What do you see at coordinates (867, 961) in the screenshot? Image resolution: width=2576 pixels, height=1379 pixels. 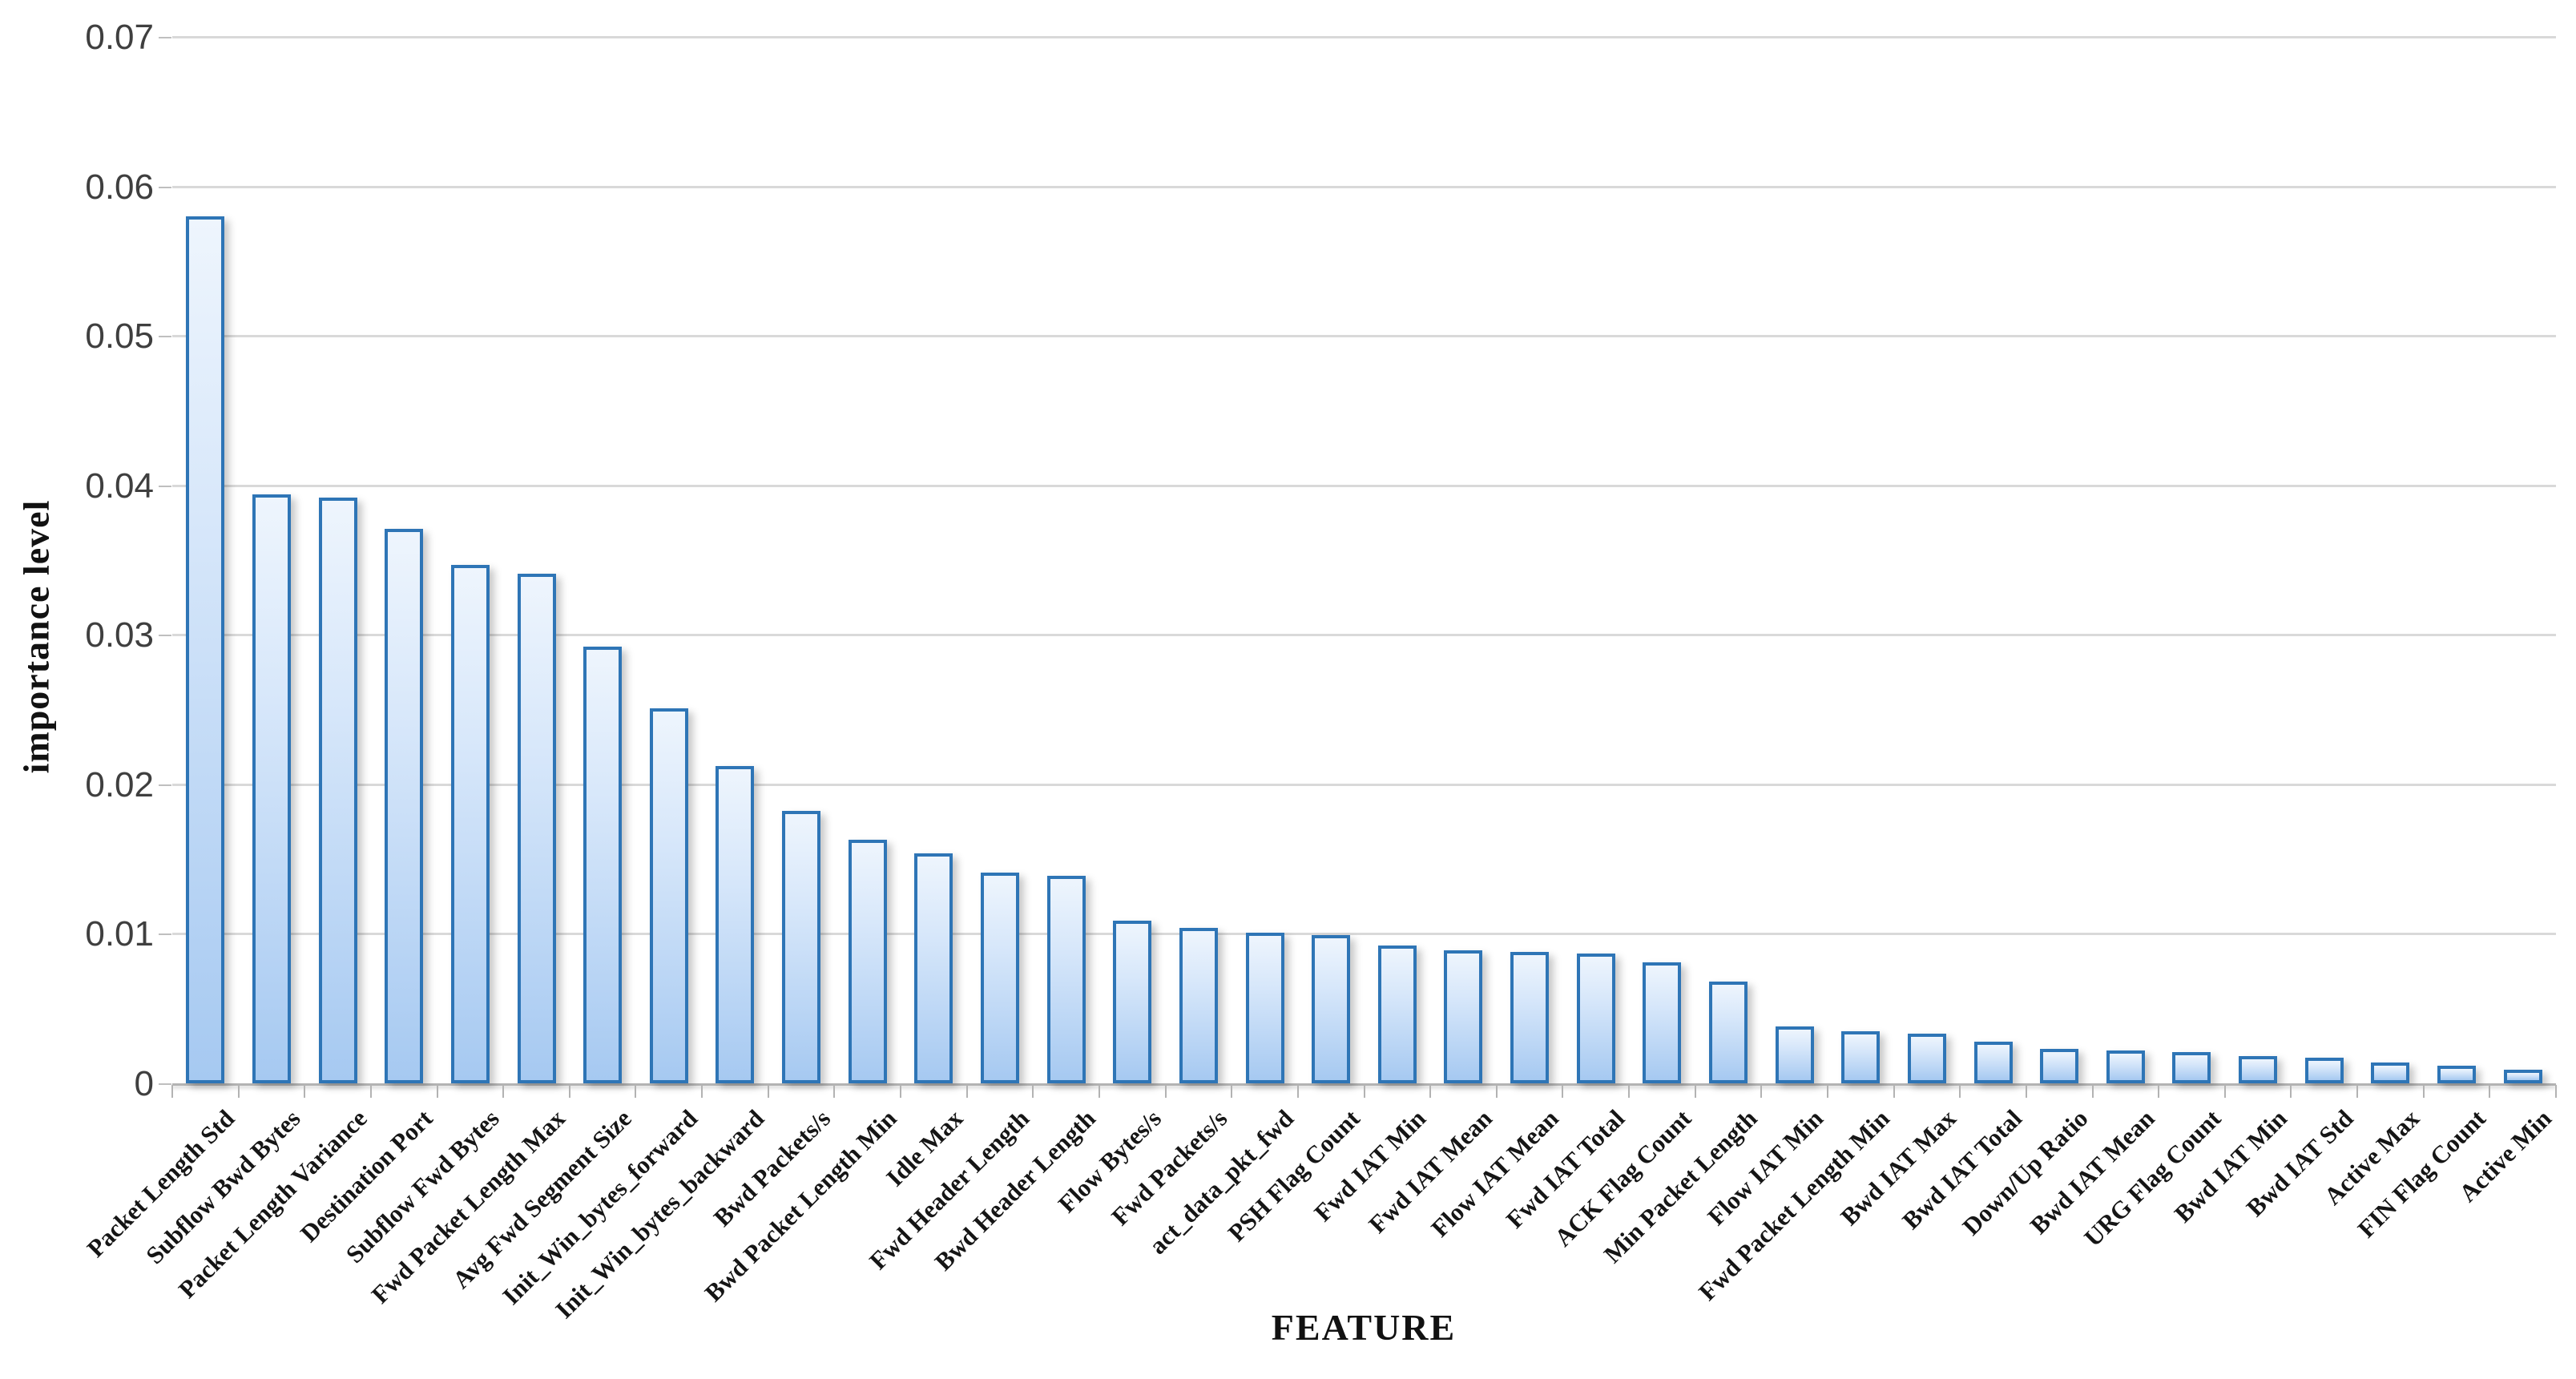 I see `bar-bwd-packet-length-min` at bounding box center [867, 961].